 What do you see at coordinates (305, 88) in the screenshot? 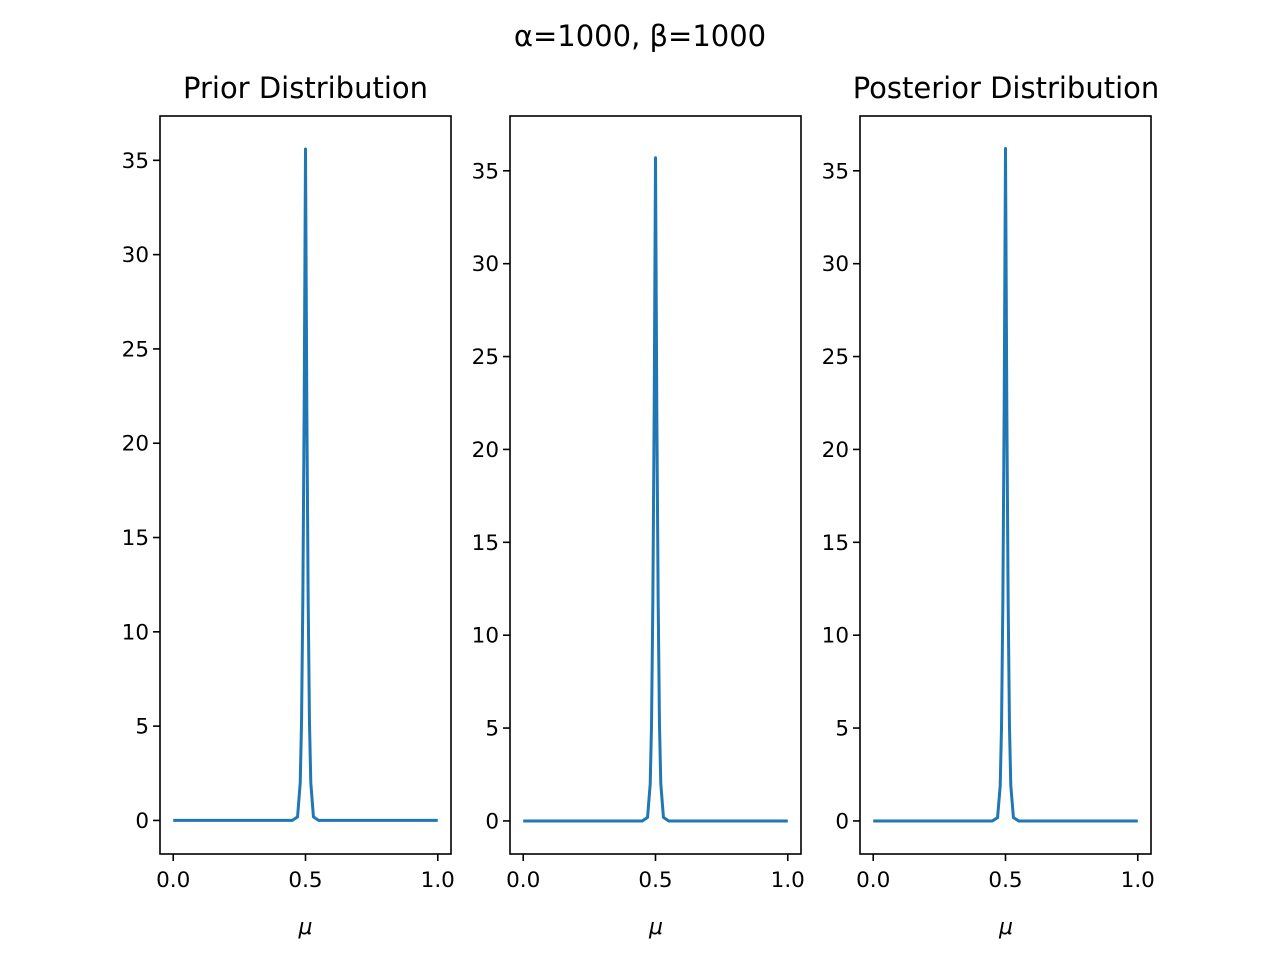
I see `subplot-title: Prior Distribution` at bounding box center [305, 88].